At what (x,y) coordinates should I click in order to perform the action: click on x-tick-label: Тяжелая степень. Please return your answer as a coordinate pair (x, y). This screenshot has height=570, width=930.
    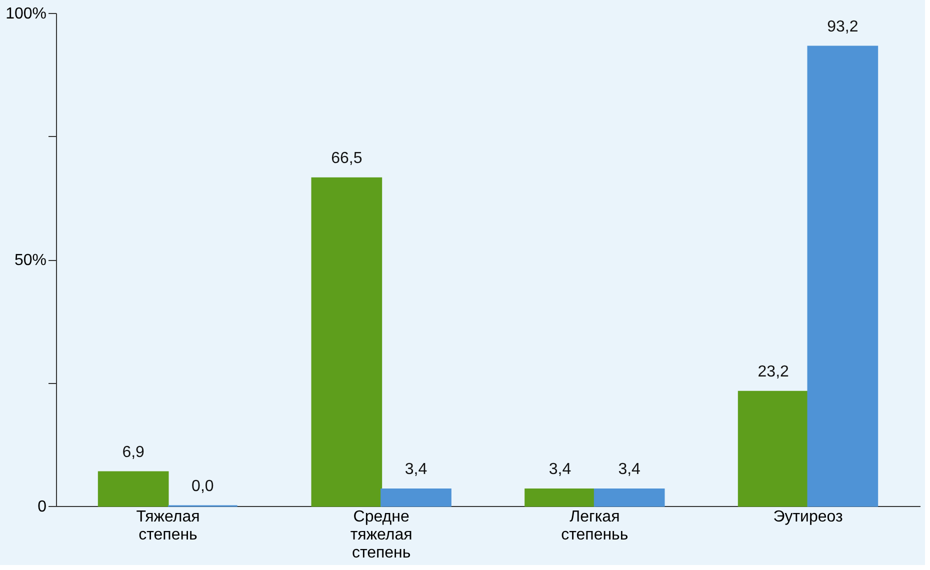
    Looking at the image, I should click on (168, 526).